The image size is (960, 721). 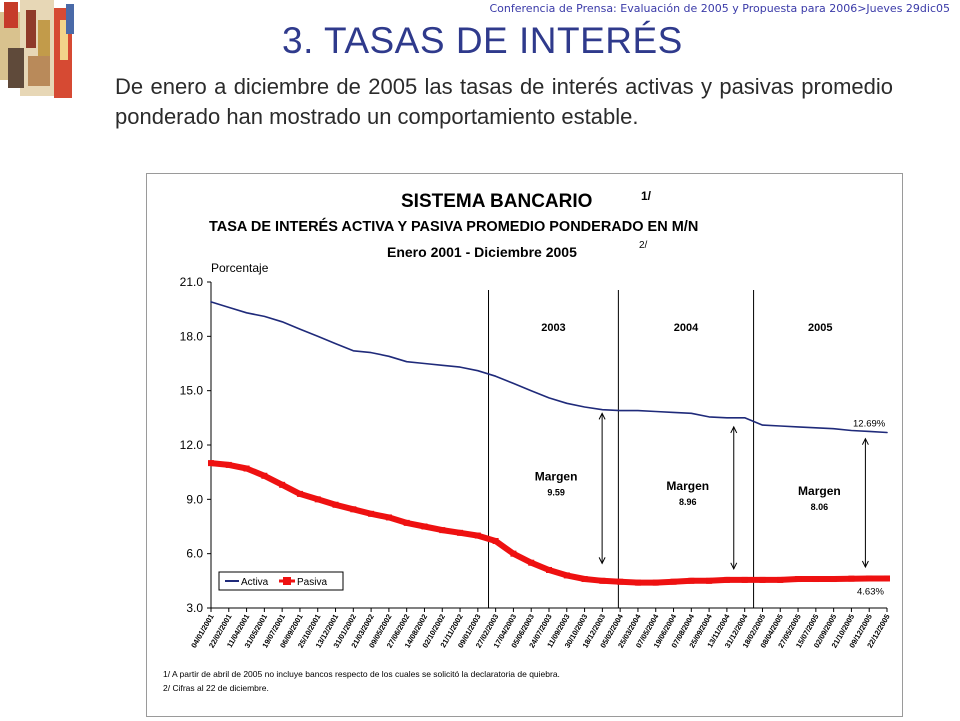 What do you see at coordinates (240, 268) in the screenshot?
I see `y-axis-label: Porcentaje` at bounding box center [240, 268].